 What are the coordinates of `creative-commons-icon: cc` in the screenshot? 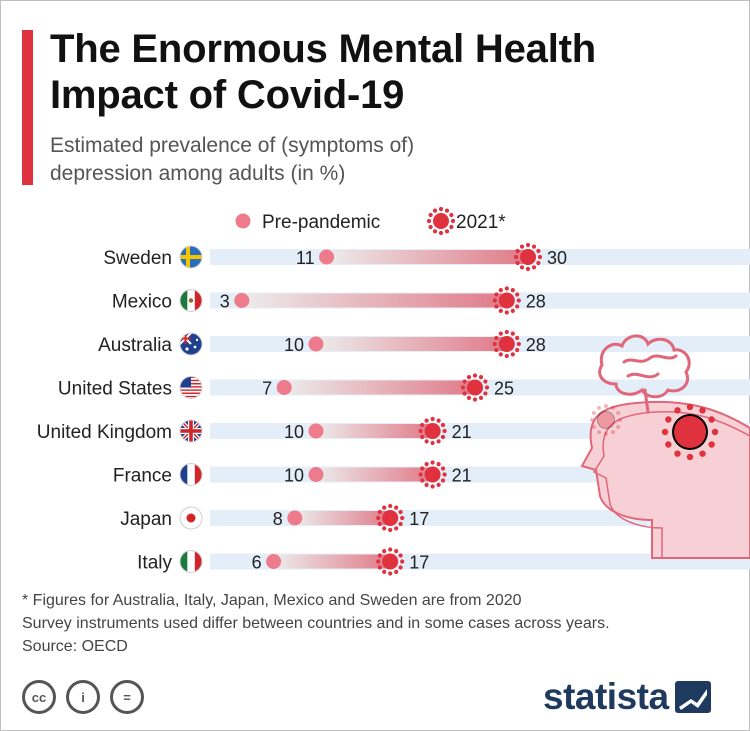 It's located at (39, 697).